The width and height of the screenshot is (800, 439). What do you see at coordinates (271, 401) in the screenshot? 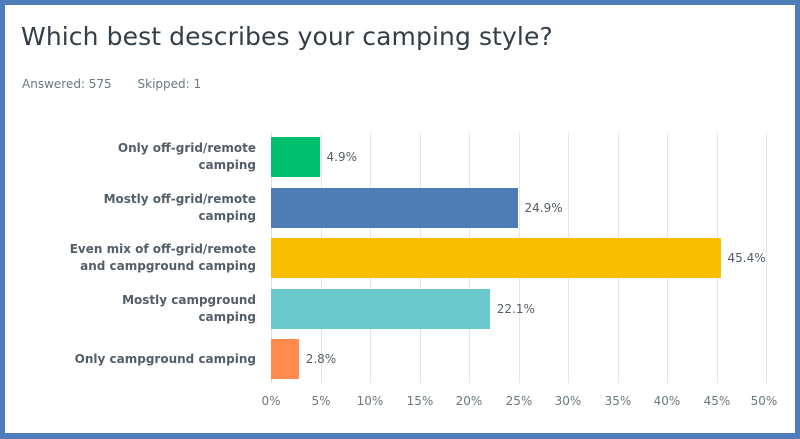
I see `x-axis-tick-label: 0%` at bounding box center [271, 401].